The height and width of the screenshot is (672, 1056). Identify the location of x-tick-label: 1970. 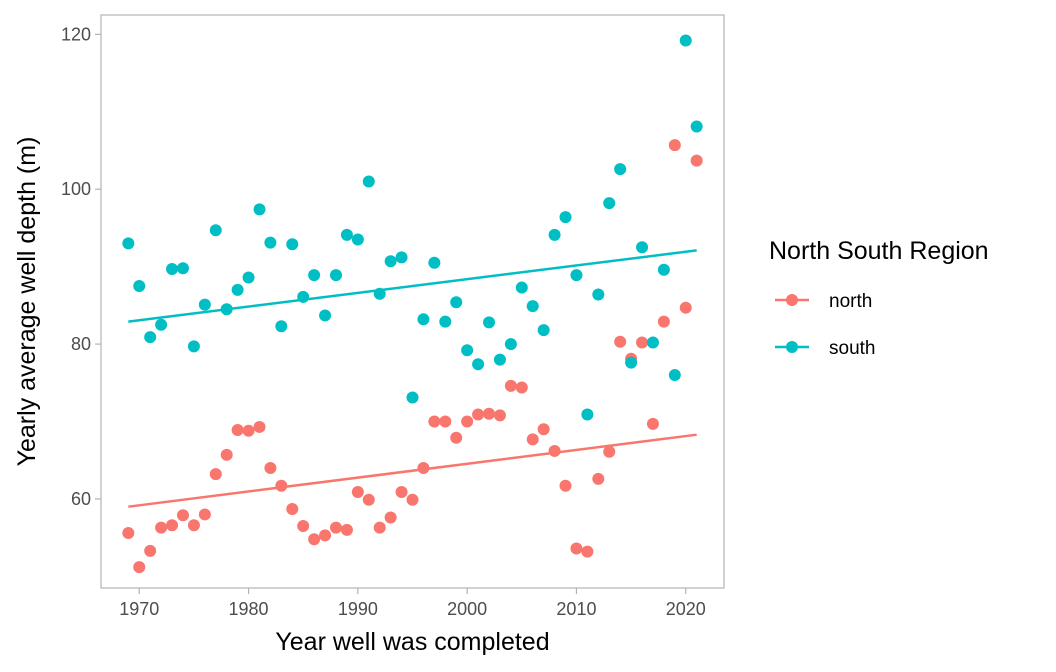
(139, 609).